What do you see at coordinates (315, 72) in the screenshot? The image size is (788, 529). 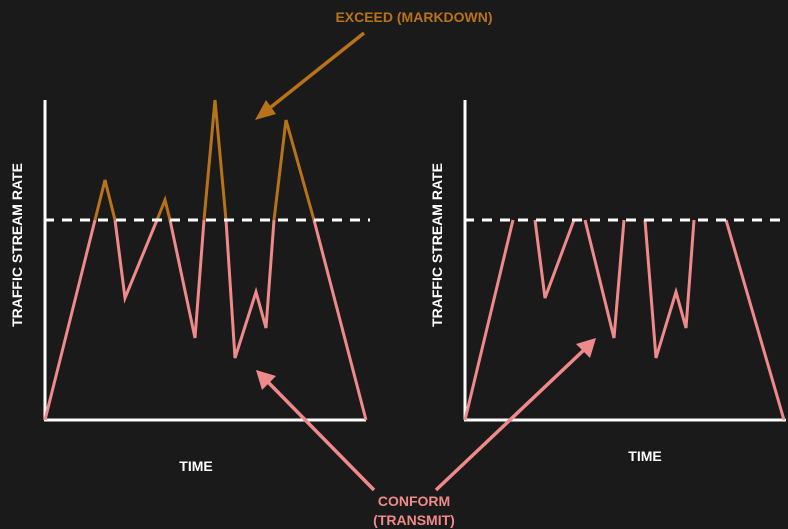 I see `exceed-arrow-shaft` at bounding box center [315, 72].